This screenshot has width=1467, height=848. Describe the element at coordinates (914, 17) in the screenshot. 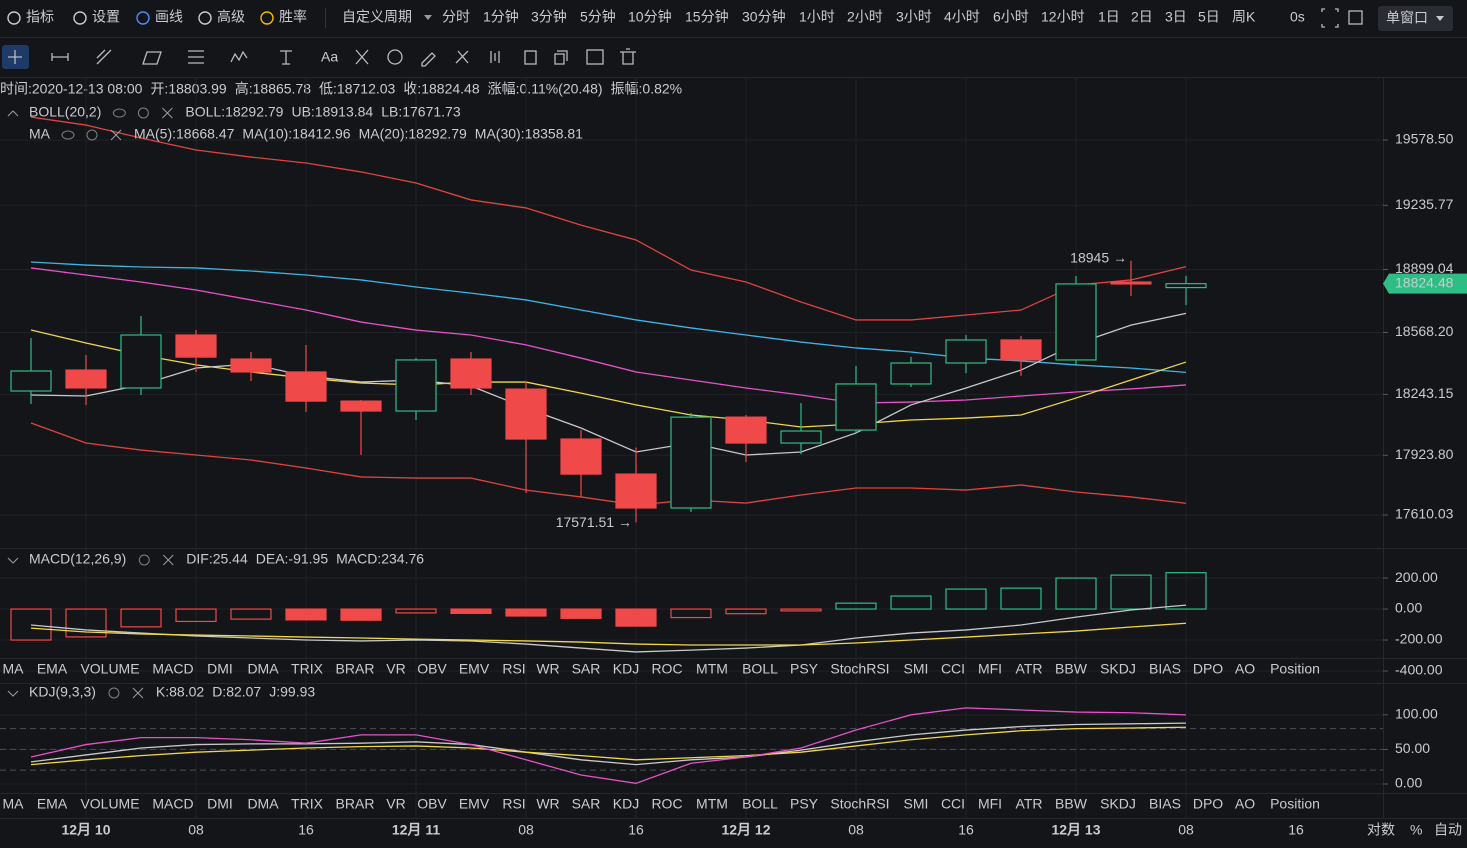

I see `period-button: 3小时` at that location.